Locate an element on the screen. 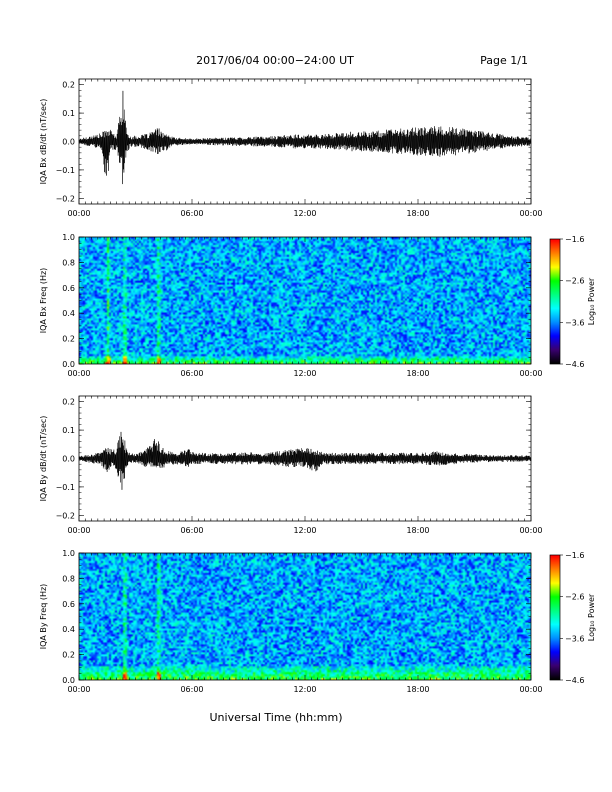 This screenshot has height=792, width=612. by-dbdt-ytick-label: 0.0 is located at coordinates (68, 459).